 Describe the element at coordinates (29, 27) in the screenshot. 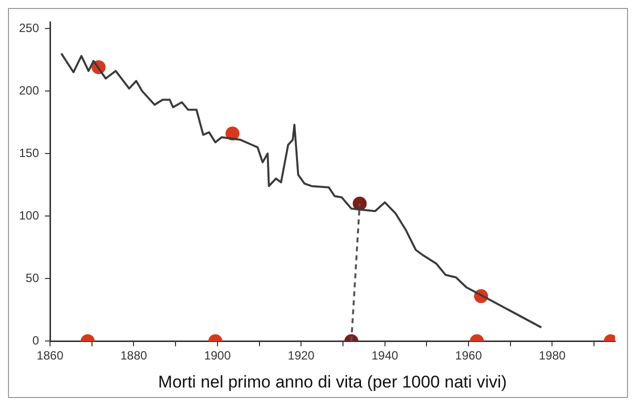

I see `y-tick-label: 250` at that location.